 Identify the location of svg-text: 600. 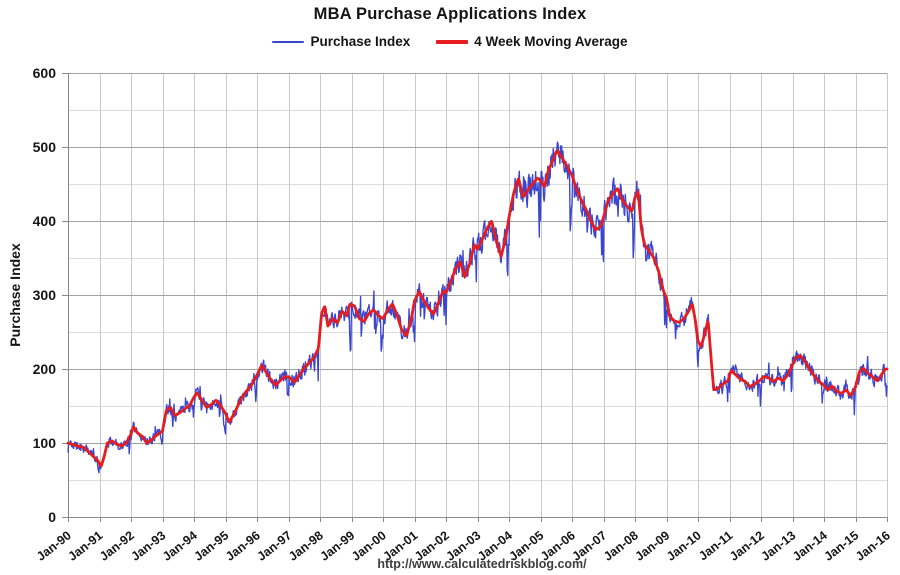
(45, 73).